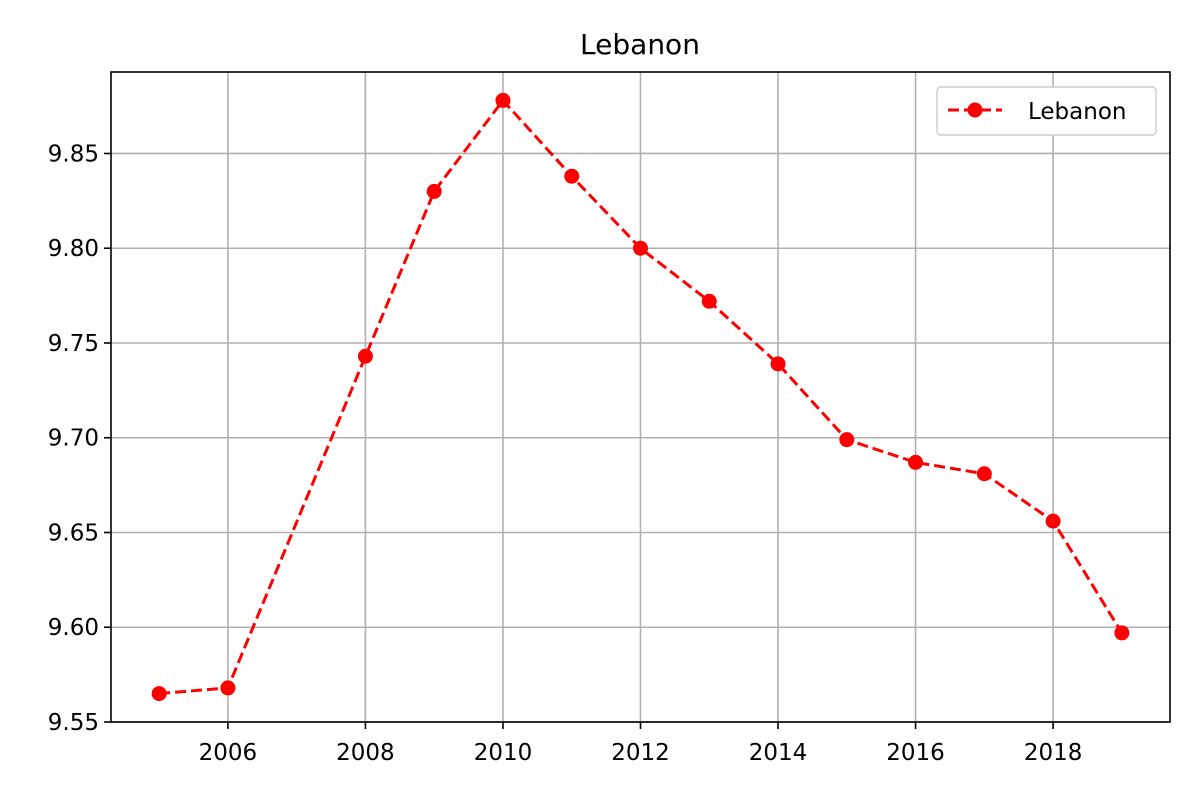 The width and height of the screenshot is (1200, 800). I want to click on x-tick-label: 2006, so click(228, 753).